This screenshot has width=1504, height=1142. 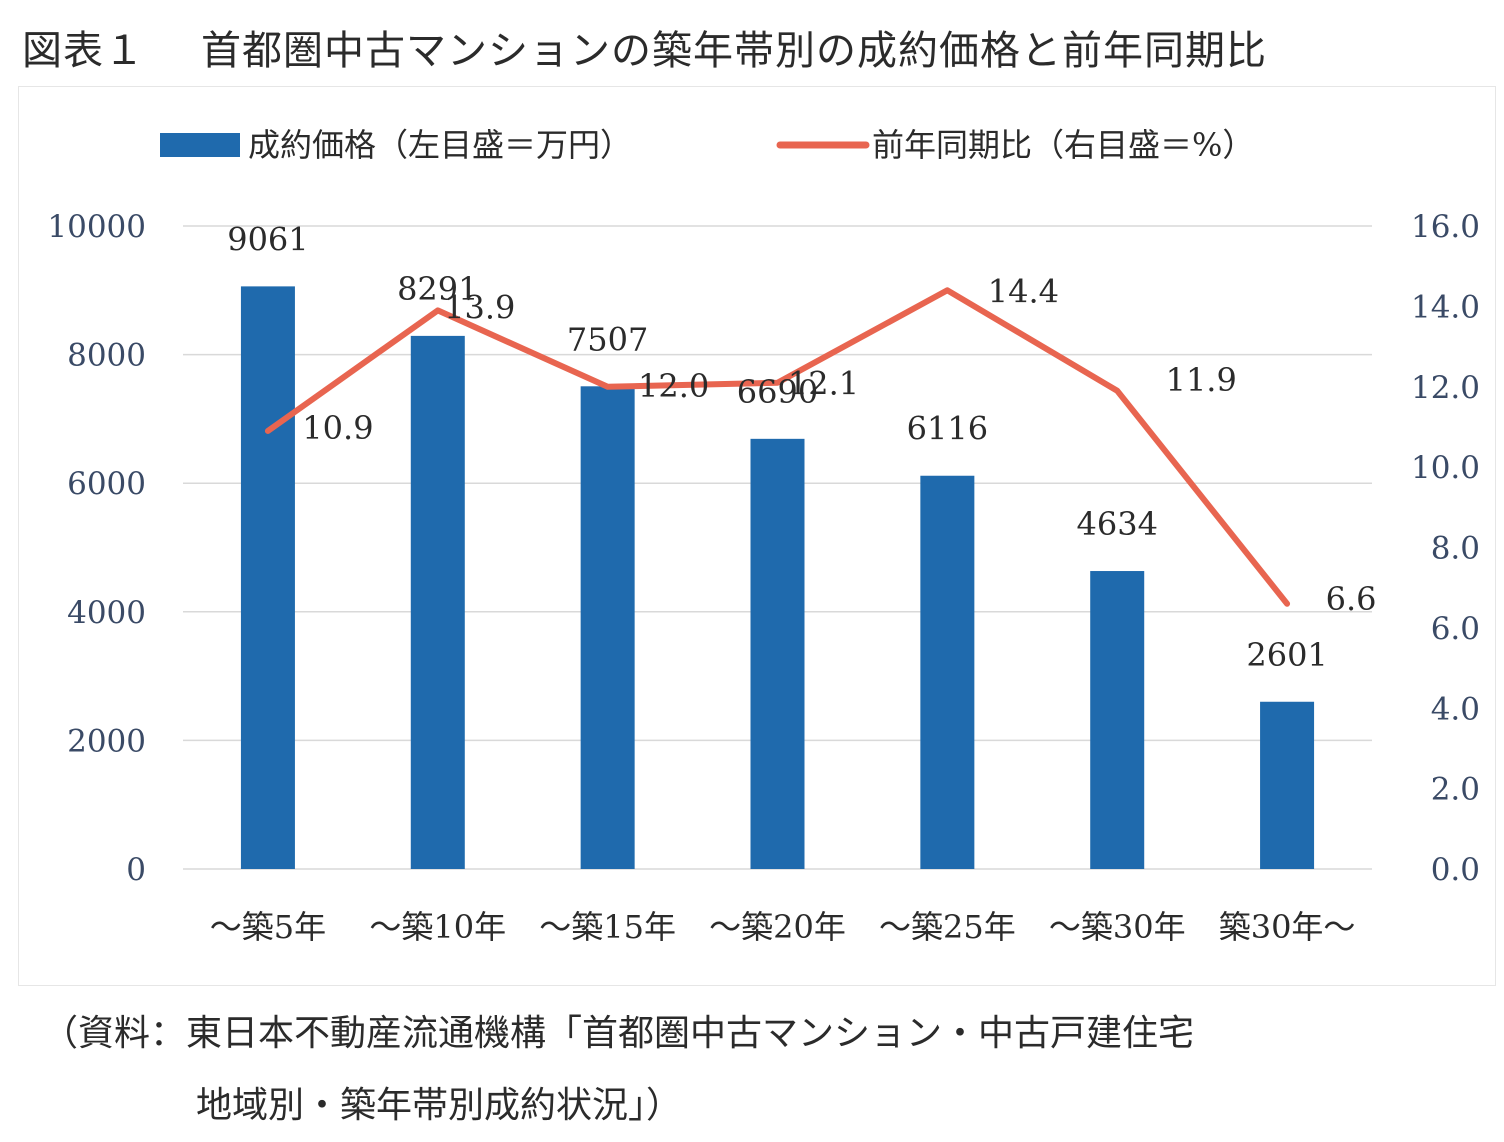 I want to click on source-line-2: 地域別・築年帯別成約状況」）, so click(x=439, y=1105).